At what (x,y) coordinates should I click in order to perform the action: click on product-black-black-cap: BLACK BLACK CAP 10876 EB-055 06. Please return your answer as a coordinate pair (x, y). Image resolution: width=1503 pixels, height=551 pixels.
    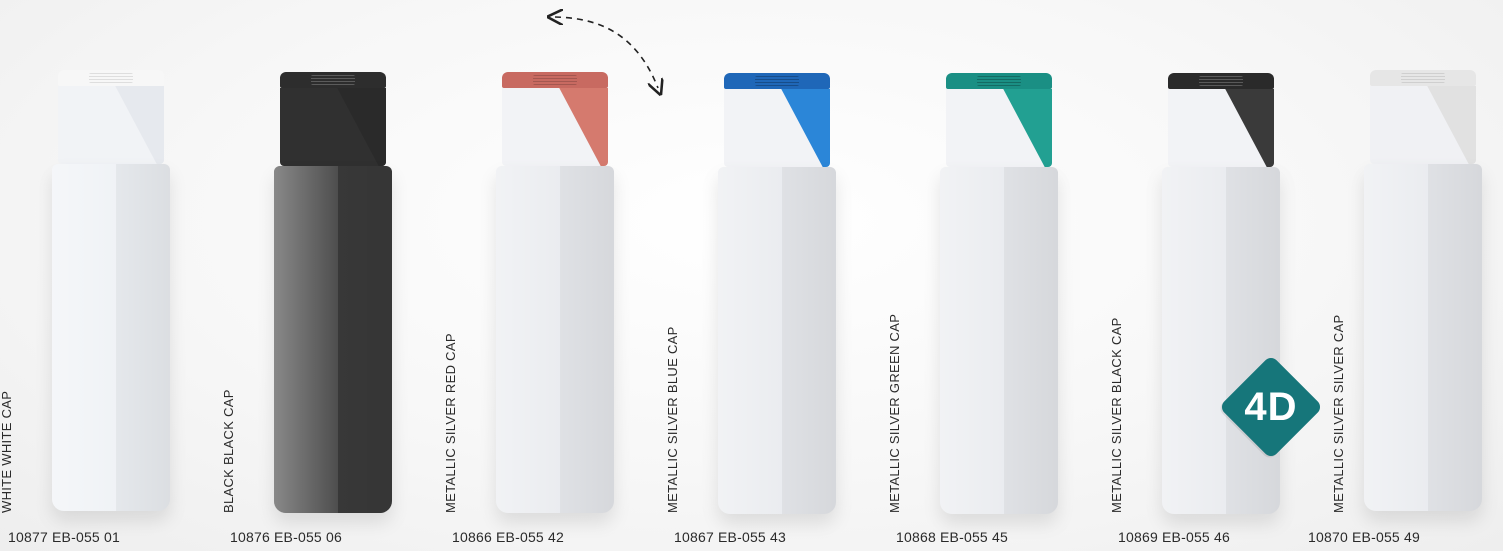
    Looking at the image, I should click on (321, 275).